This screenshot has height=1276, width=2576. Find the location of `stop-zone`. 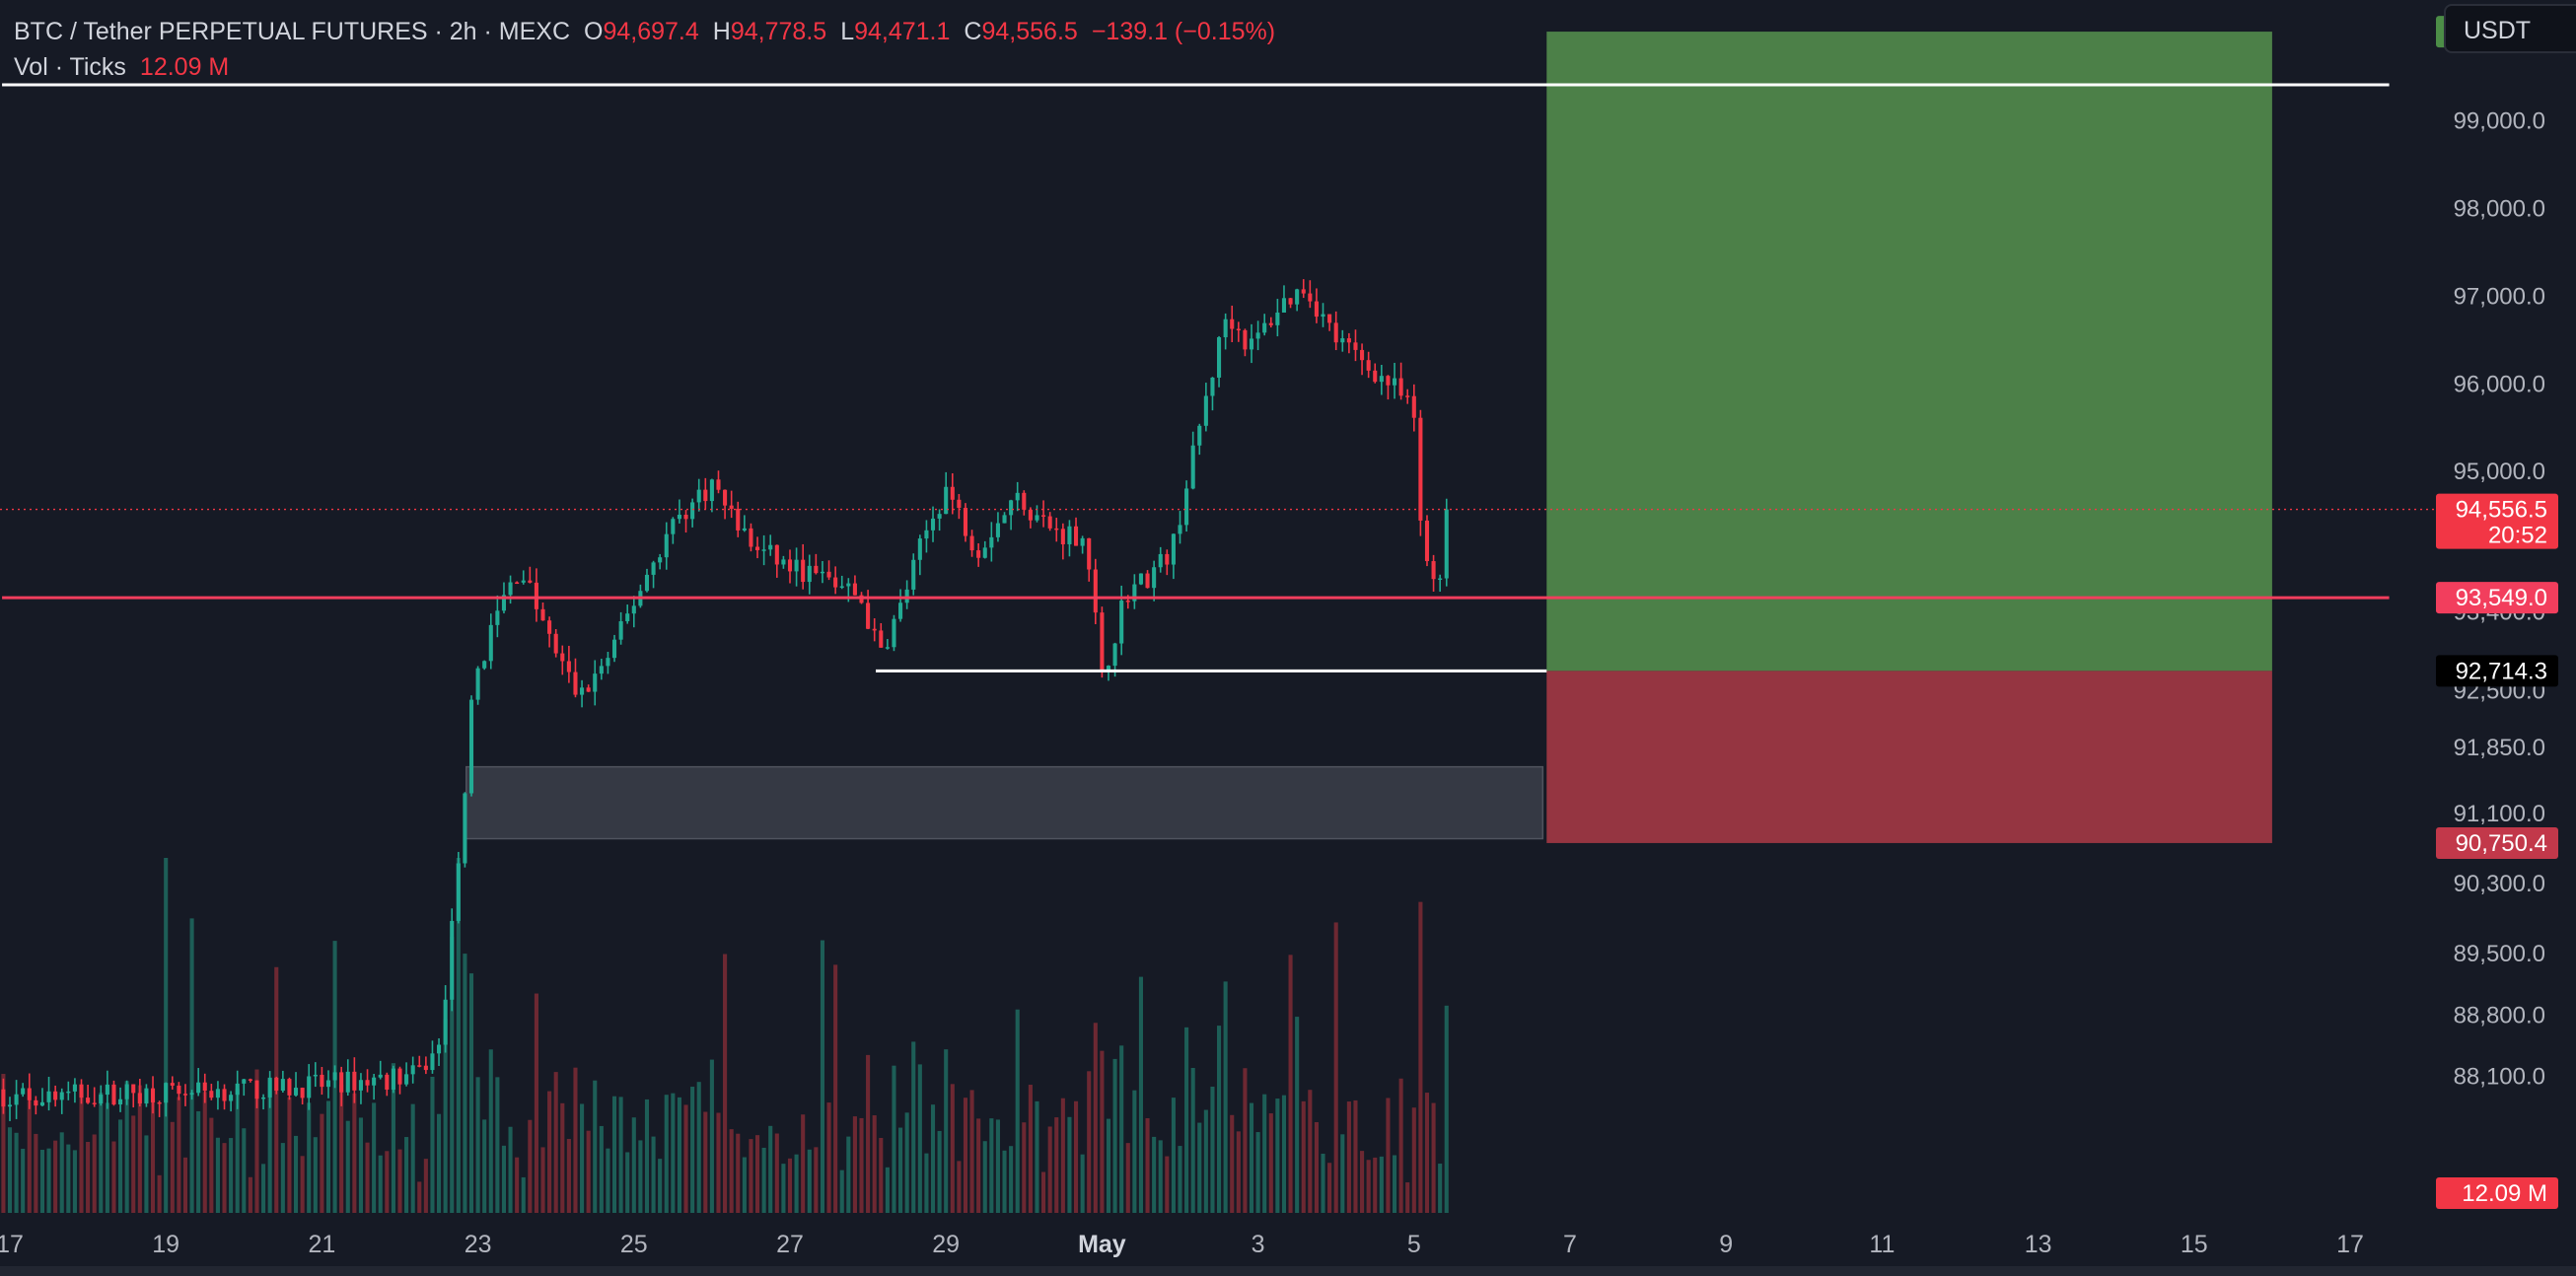

stop-zone is located at coordinates (1909, 757).